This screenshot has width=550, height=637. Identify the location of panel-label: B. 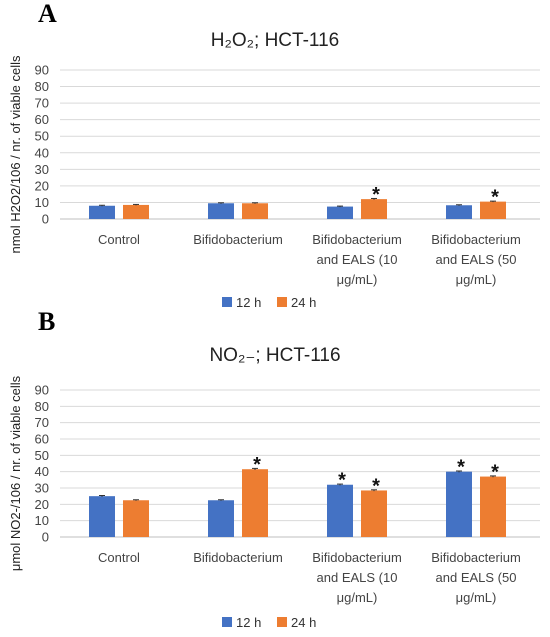
(46, 321).